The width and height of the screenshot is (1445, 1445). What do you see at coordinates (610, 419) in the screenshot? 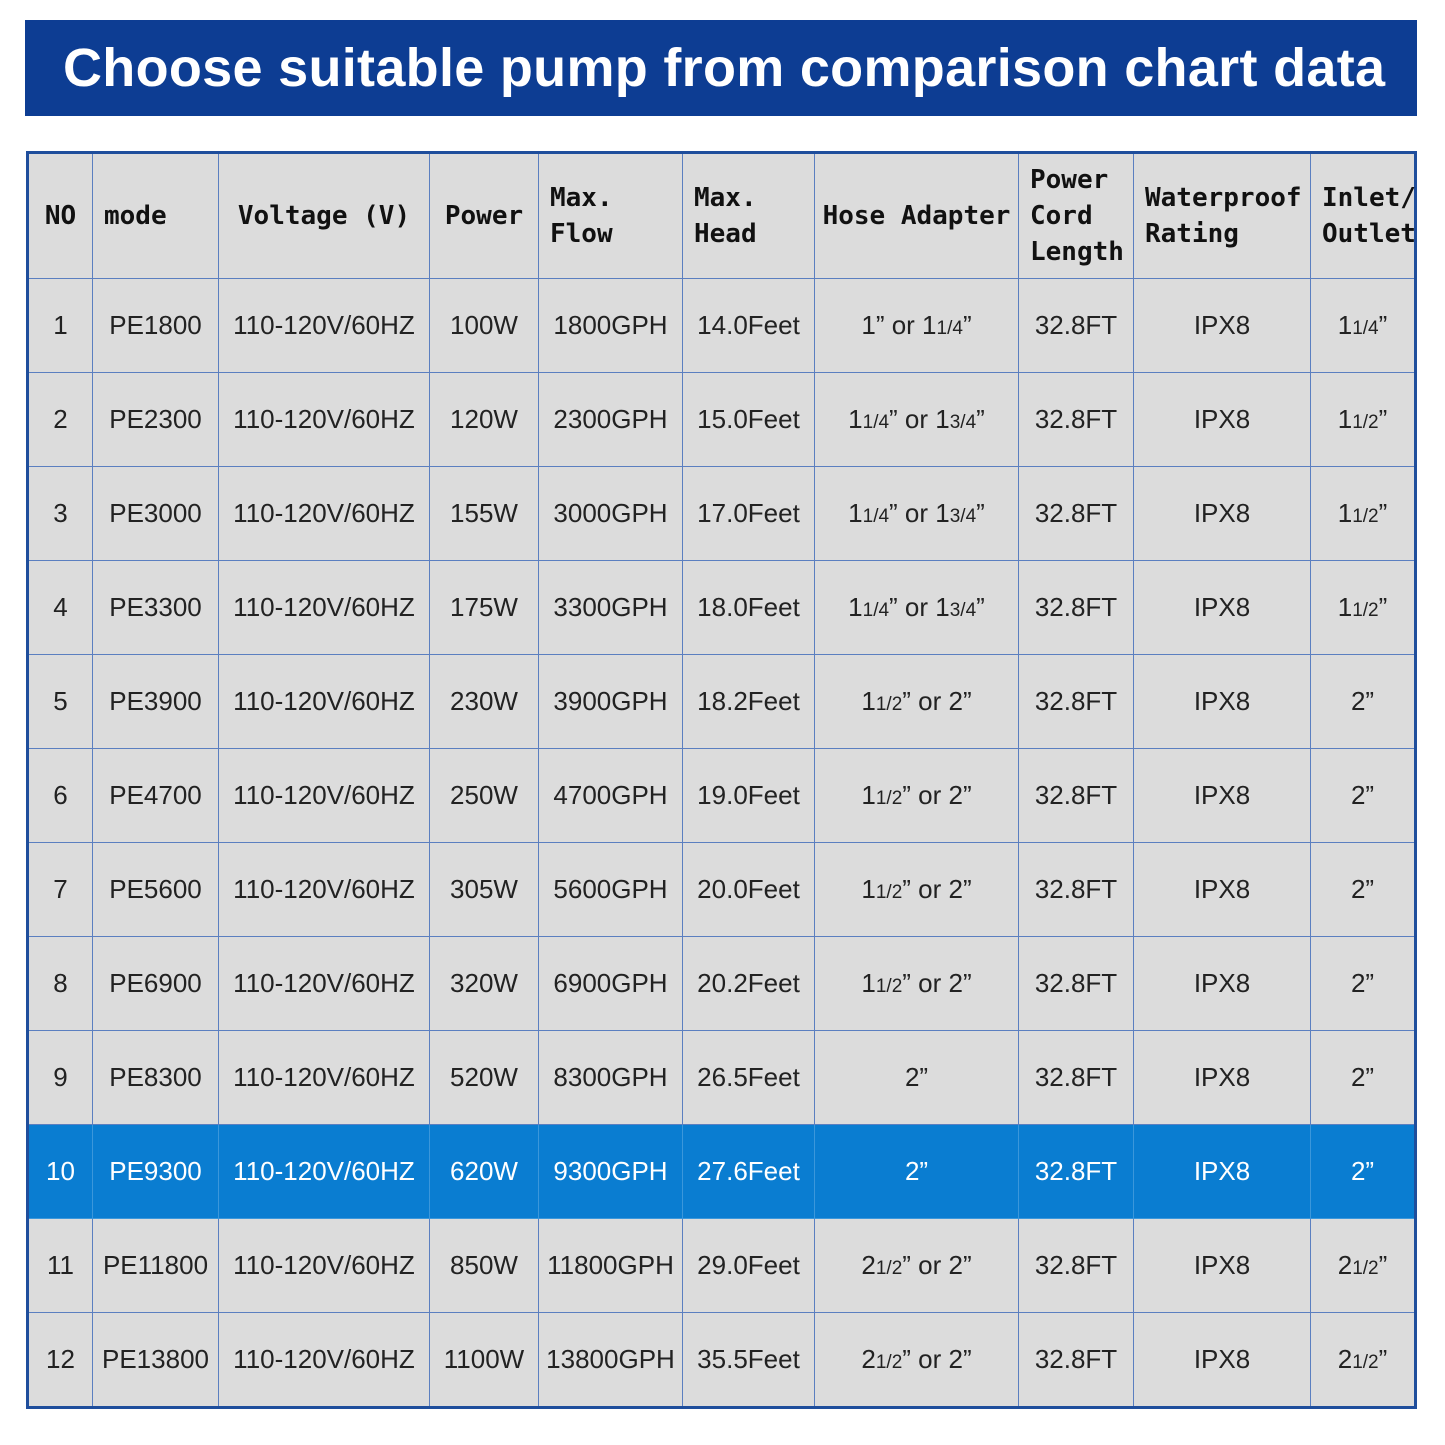
I see `cell-max-flow: 2300GPH` at bounding box center [610, 419].